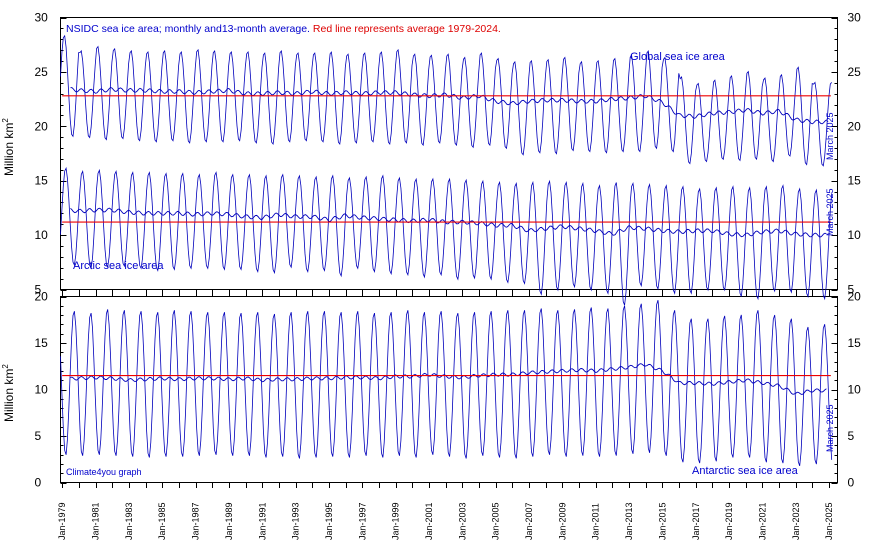 The width and height of the screenshot is (880, 543). What do you see at coordinates (855, 181) in the screenshot?
I see `top-ytick-label-right: 15` at bounding box center [855, 181].